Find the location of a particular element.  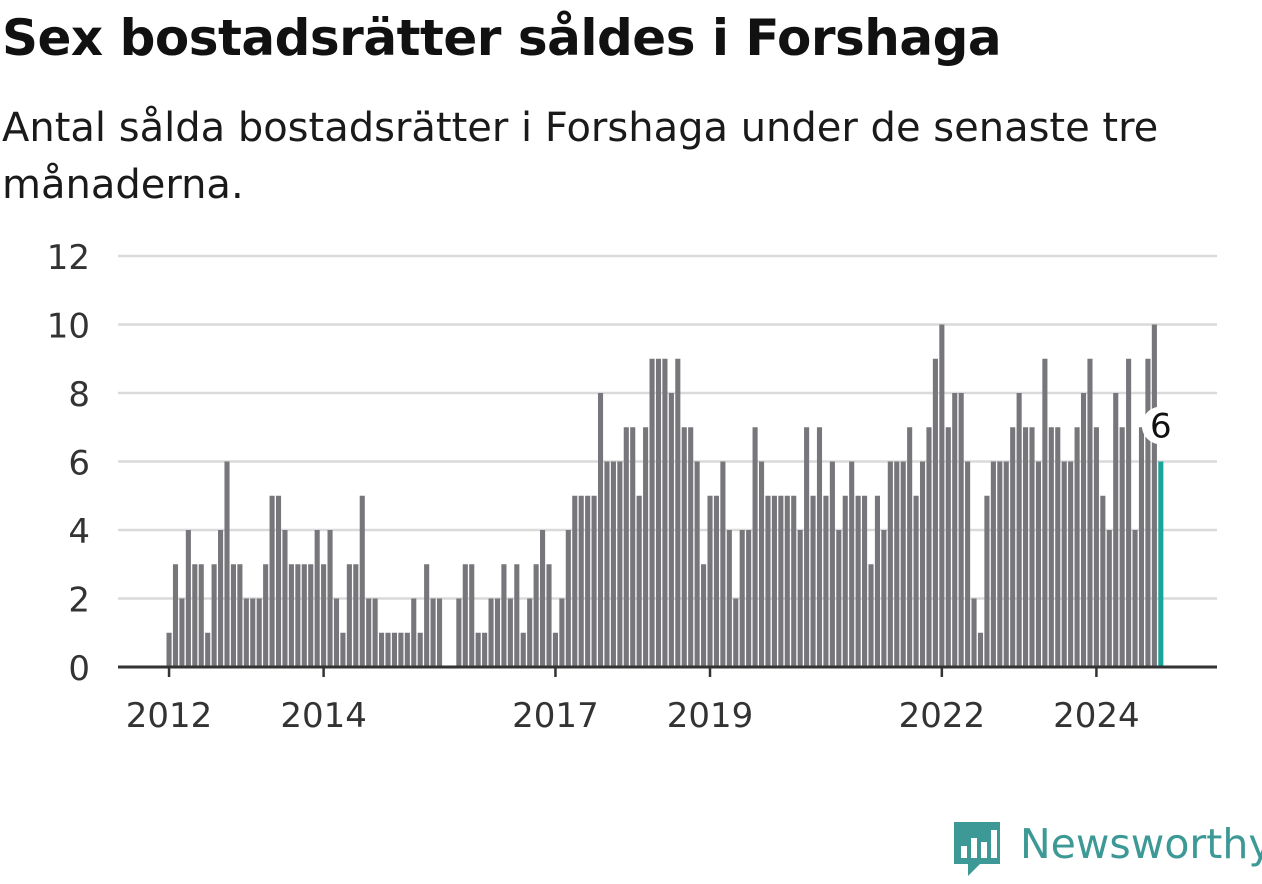

annotations: 6 is located at coordinates (1160, 426).